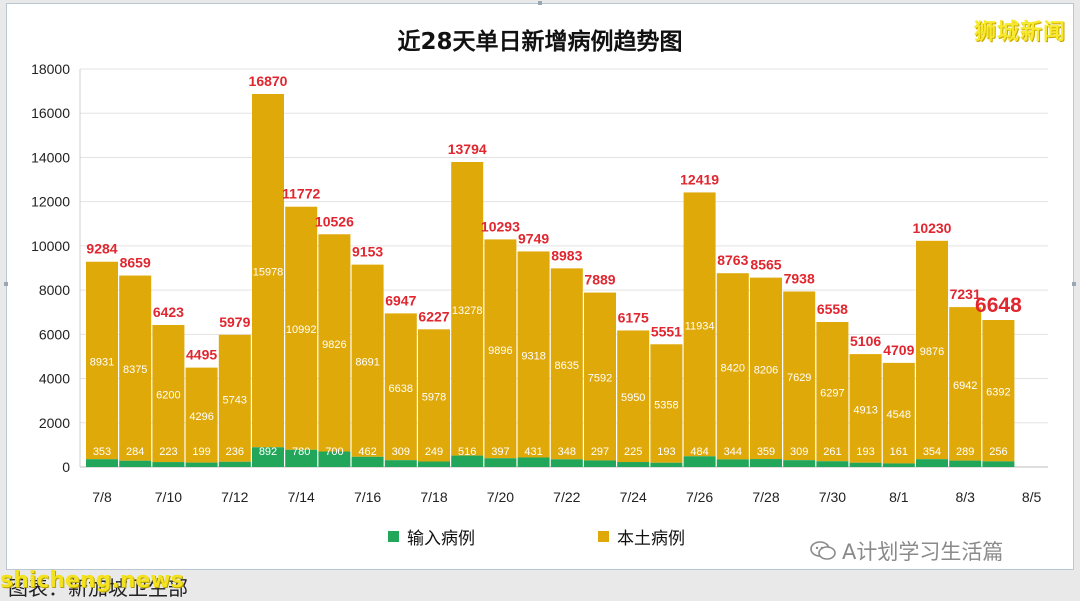  Describe the element at coordinates (600, 378) in the screenshot. I see `data-label-local: 7592` at that location.